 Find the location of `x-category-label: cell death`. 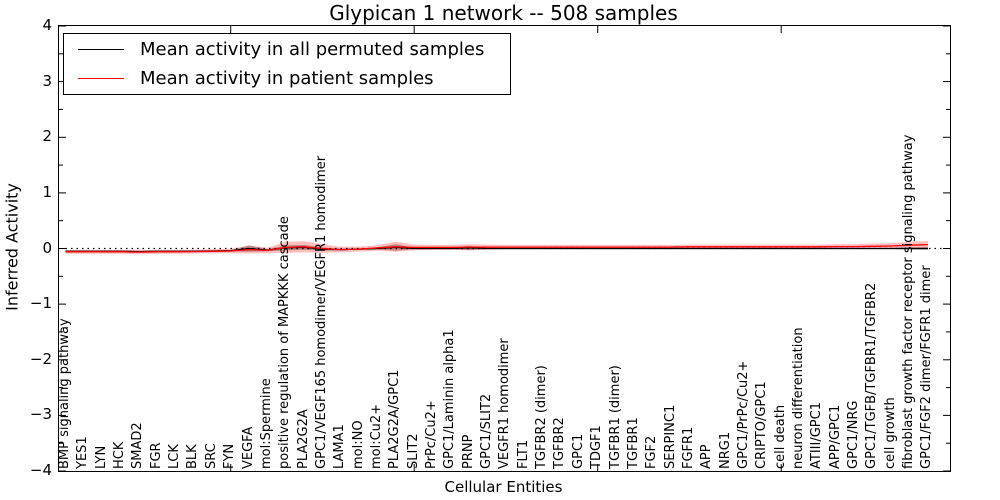

x-category-label: cell death is located at coordinates (780, 436).